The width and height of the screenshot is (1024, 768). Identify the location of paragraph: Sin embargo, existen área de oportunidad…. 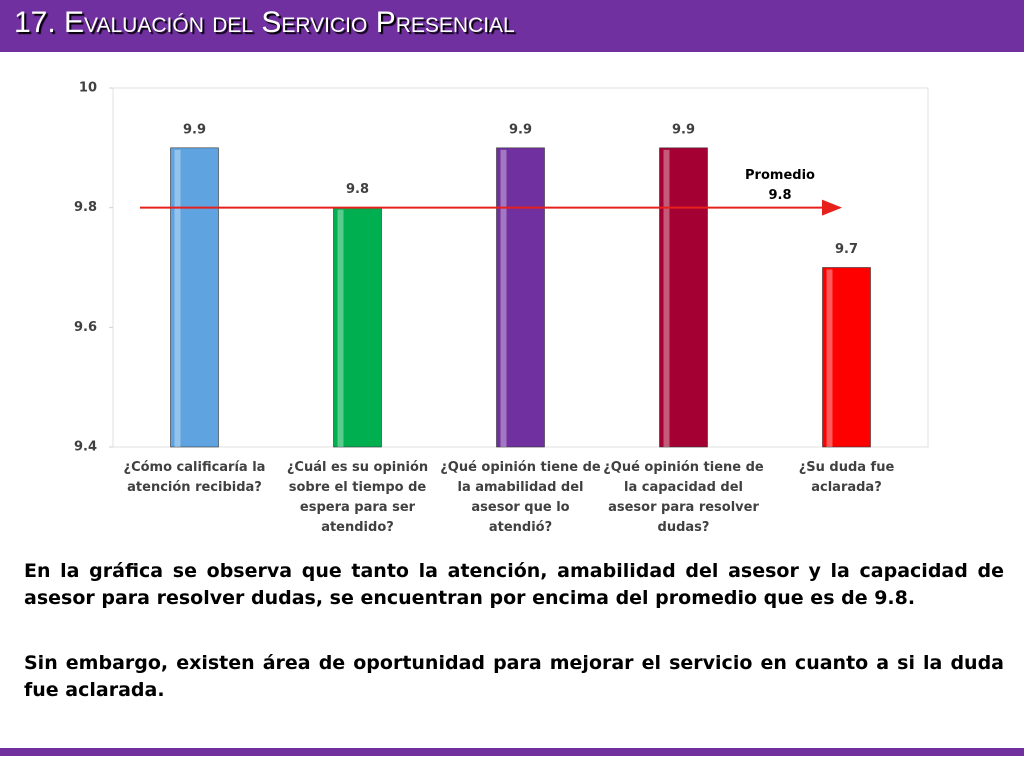
(514, 676).